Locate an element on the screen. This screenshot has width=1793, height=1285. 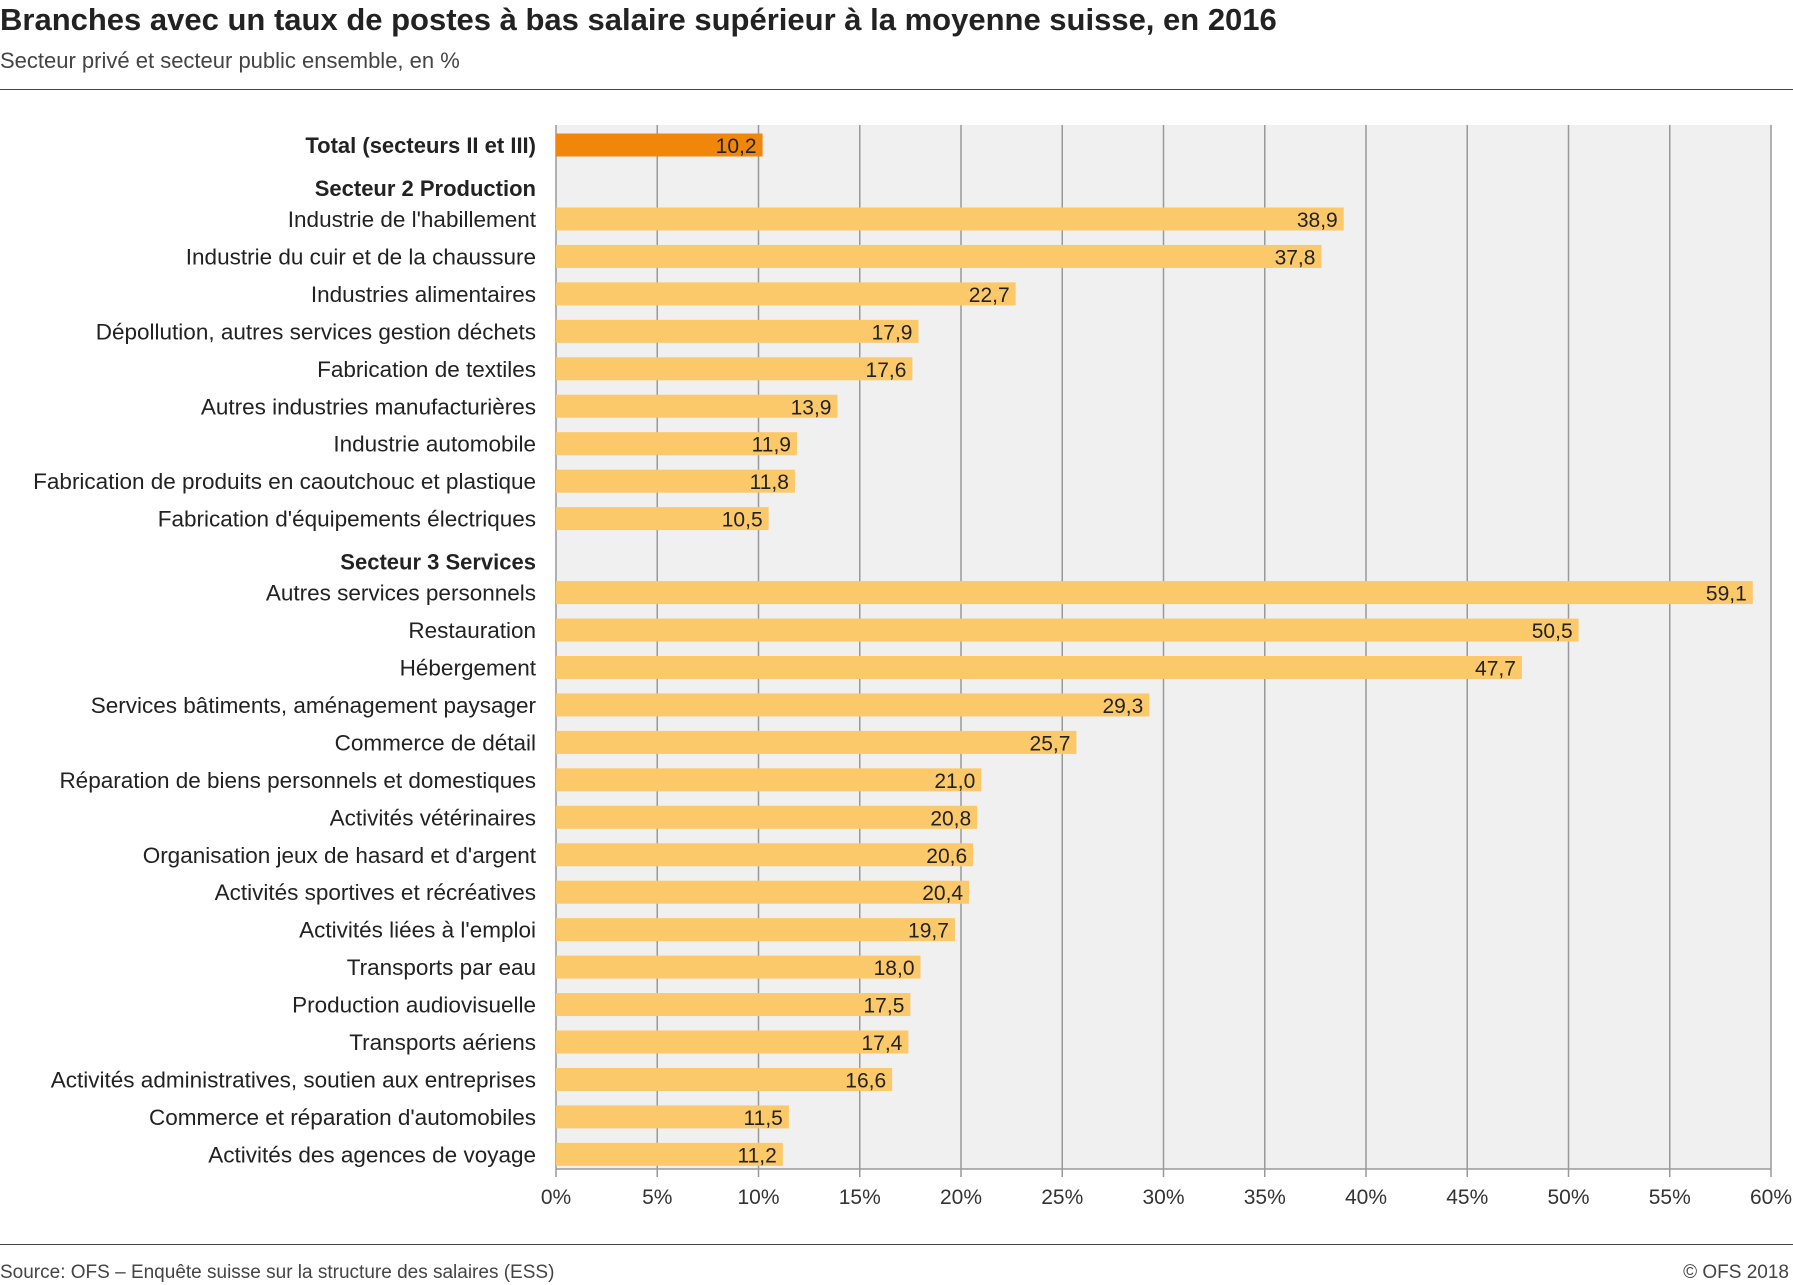
x-tick-label: 30% is located at coordinates (1163, 1197).